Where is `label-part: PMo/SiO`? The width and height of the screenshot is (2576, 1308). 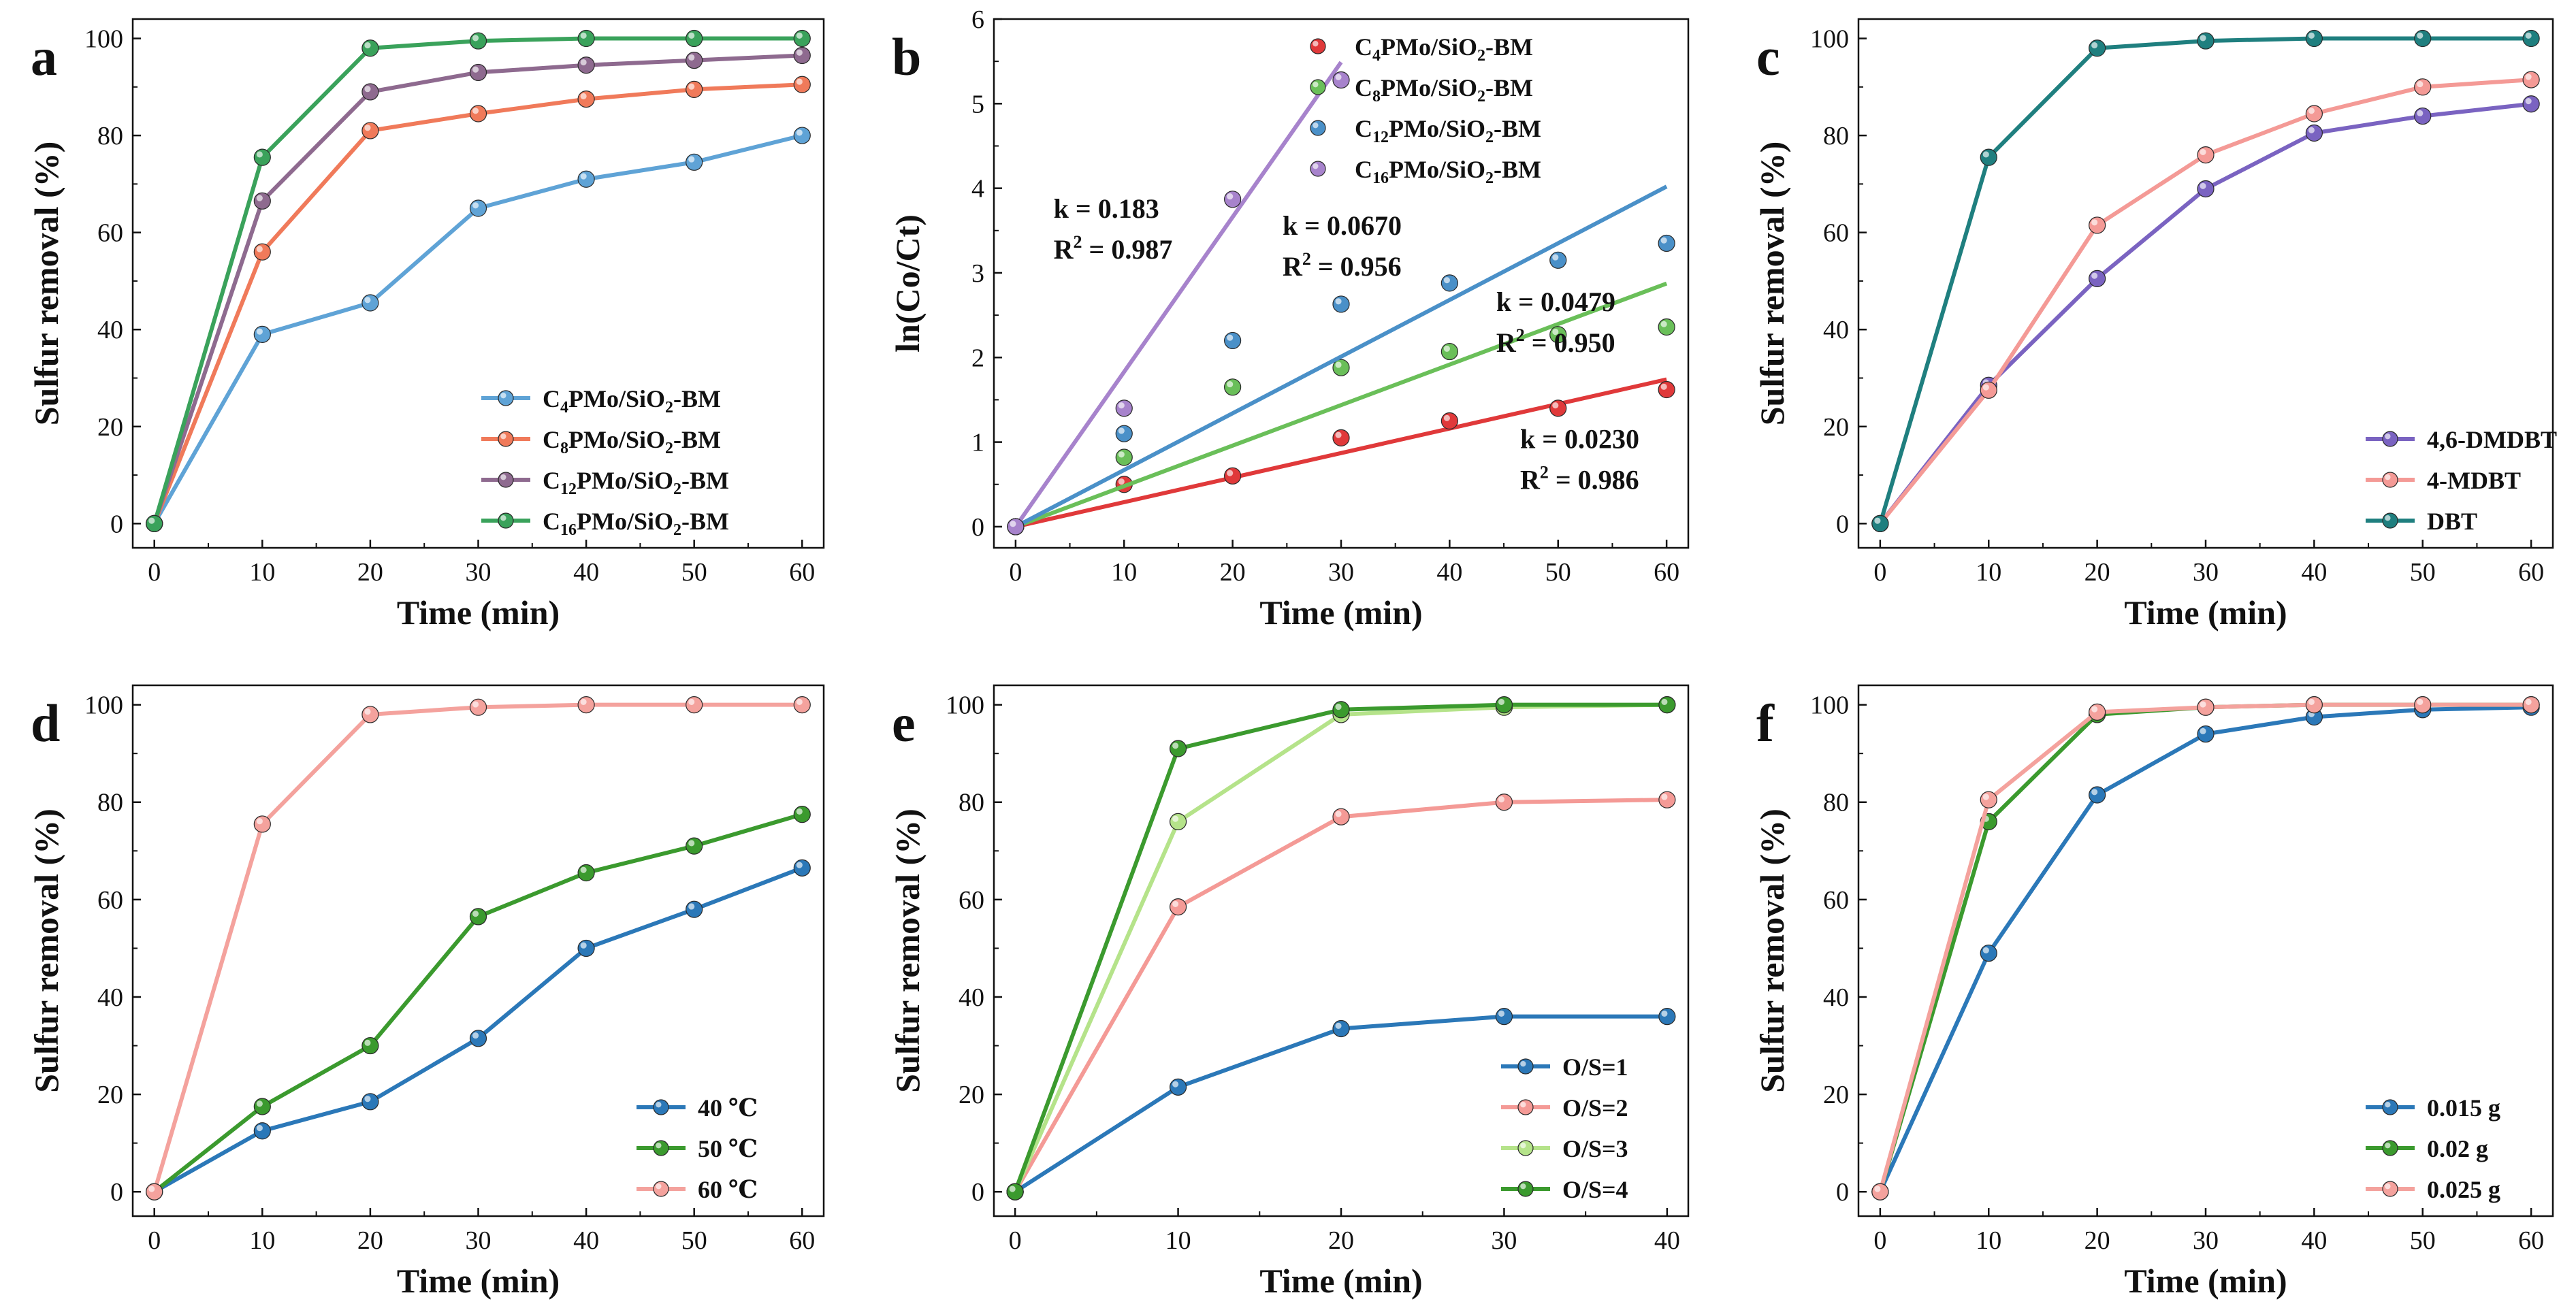
label-part: PMo/SiO is located at coordinates (1429, 47).